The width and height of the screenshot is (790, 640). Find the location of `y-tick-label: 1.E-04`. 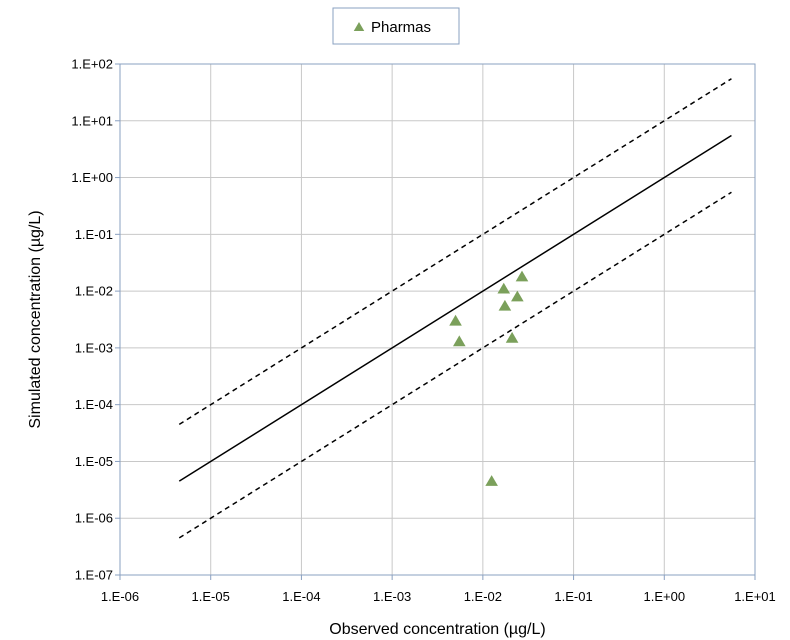

y-tick-label: 1.E-04 is located at coordinates (94, 404).